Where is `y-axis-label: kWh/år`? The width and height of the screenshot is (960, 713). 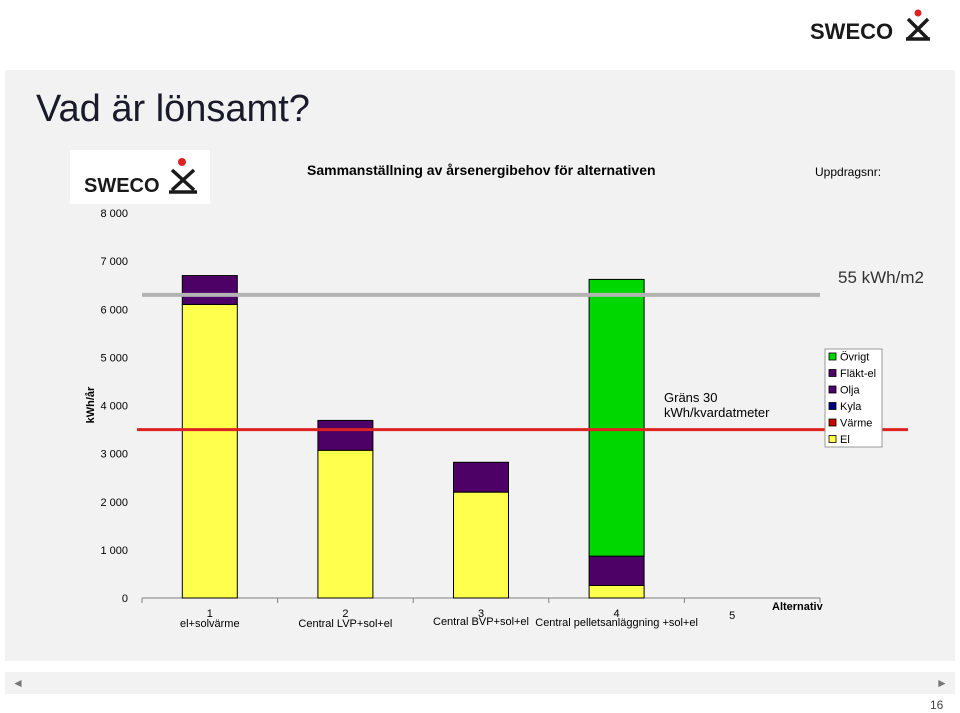
y-axis-label: kWh/år is located at coordinates (91, 404).